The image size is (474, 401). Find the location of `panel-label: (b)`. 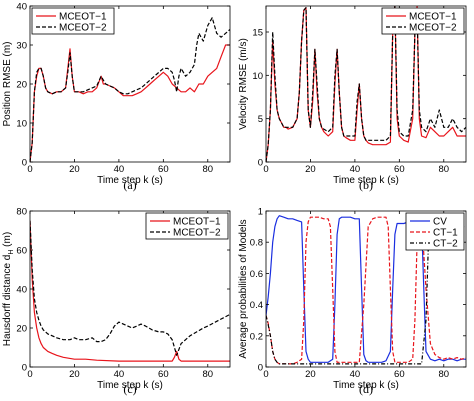

panel-label: (b) is located at coordinates (366, 185).